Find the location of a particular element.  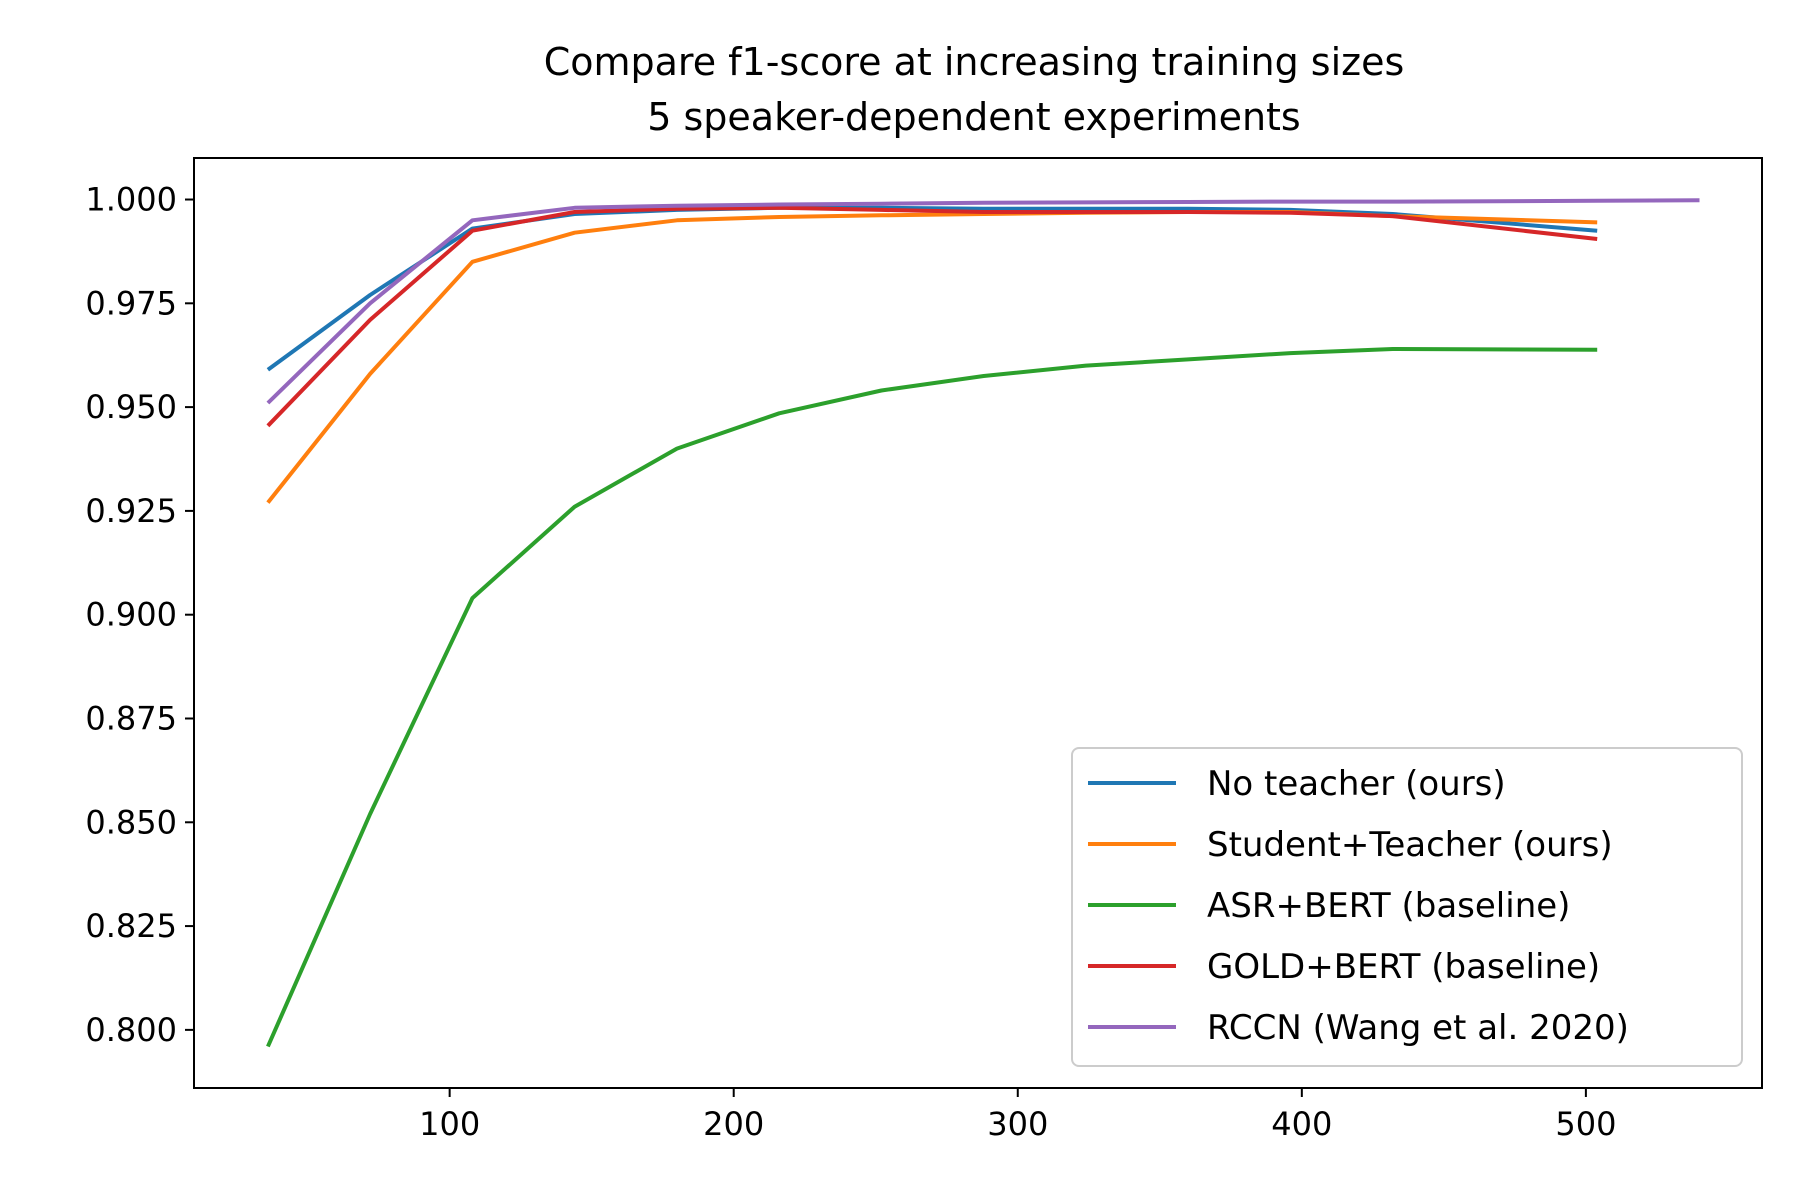

legend-label: No teacher (ours) is located at coordinates (1356, 784).